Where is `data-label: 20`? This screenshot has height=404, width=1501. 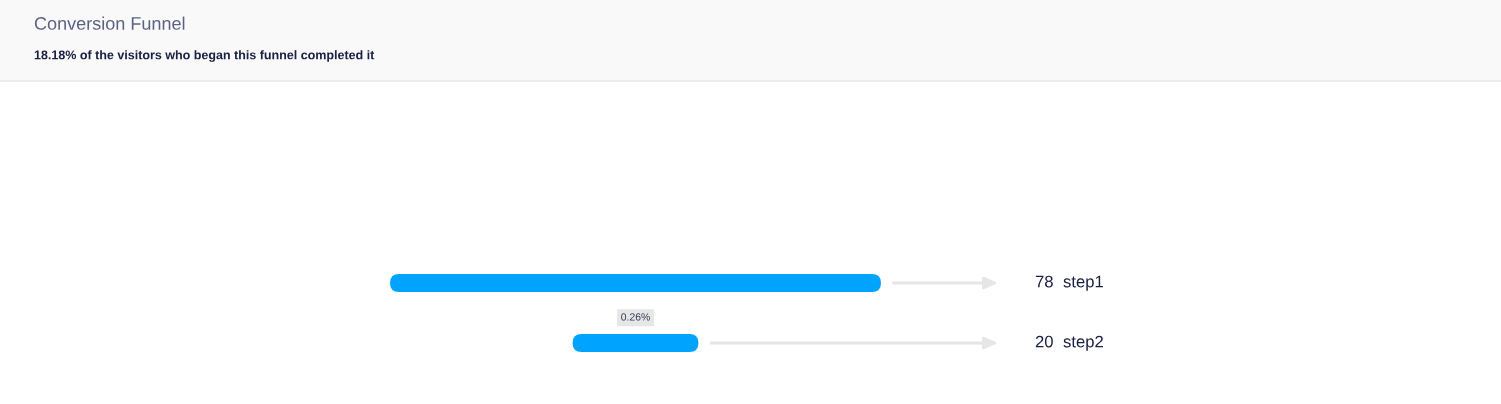
data-label: 20 is located at coordinates (1044, 341).